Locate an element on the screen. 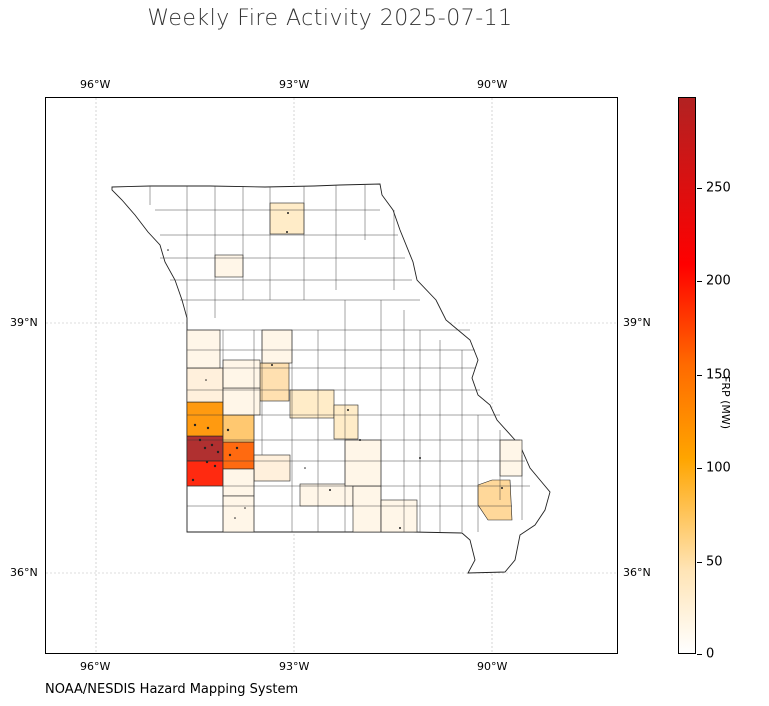 This screenshot has height=706, width=769. lat-tick-right-36: 36°N is located at coordinates (637, 572).